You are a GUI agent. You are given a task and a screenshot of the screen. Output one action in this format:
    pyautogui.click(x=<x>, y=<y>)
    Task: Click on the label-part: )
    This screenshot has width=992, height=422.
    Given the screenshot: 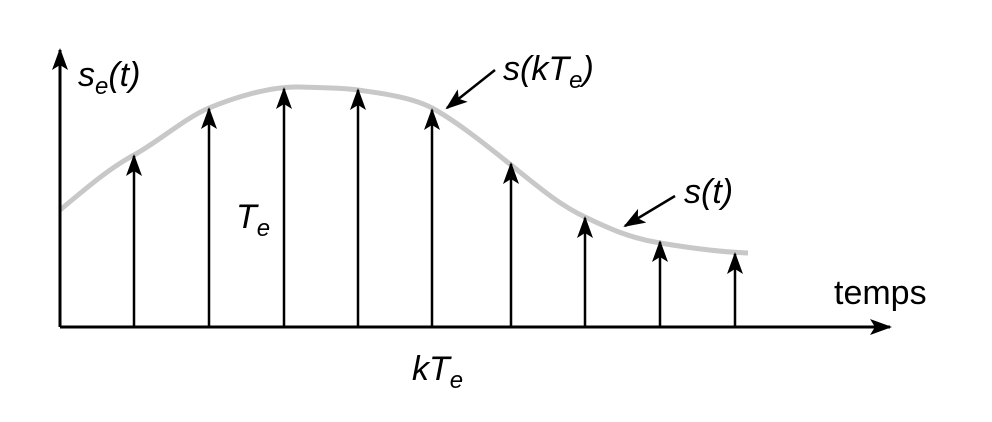 What is the action you would take?
    pyautogui.click(x=585, y=69)
    